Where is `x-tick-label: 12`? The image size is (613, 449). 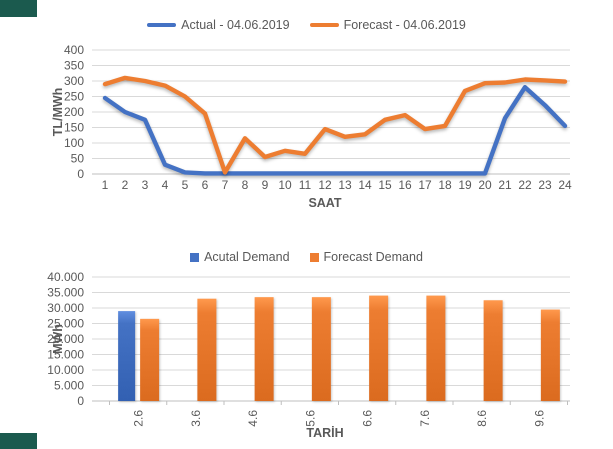
x-tick-label: 12 is located at coordinates (325, 185).